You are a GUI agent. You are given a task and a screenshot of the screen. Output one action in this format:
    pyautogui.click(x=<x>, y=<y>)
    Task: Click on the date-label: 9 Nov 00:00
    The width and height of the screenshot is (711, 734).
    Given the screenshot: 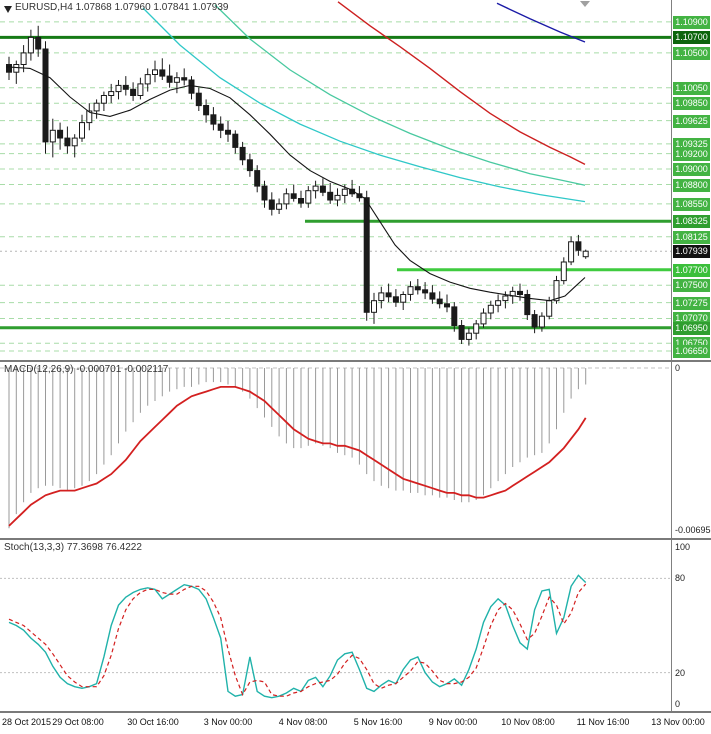 What is the action you would take?
    pyautogui.click(x=453, y=722)
    